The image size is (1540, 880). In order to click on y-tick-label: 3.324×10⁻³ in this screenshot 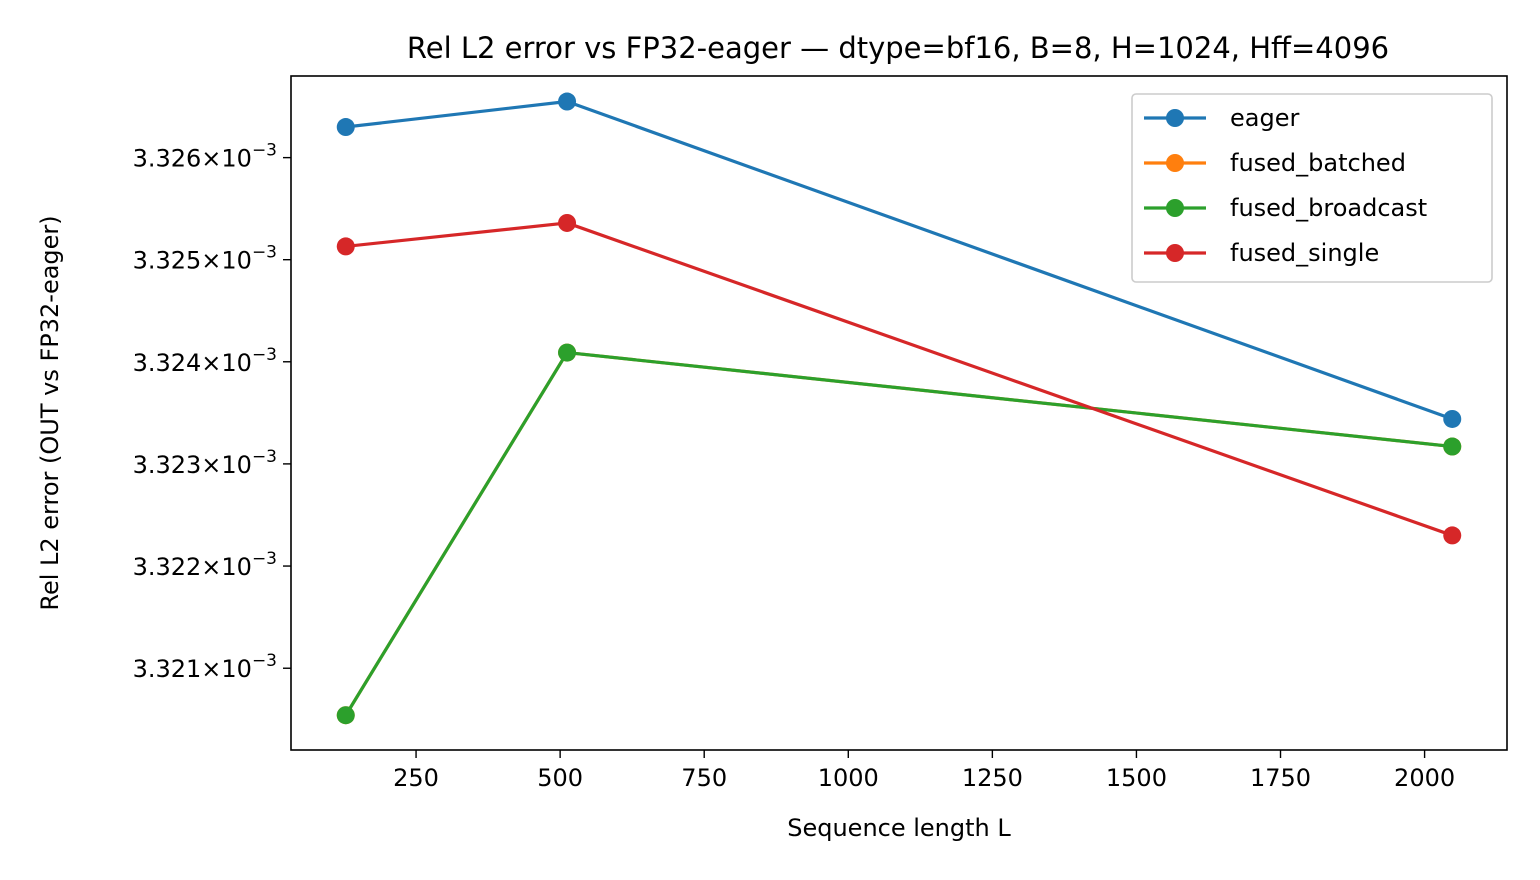, I will do `click(205, 361)`.